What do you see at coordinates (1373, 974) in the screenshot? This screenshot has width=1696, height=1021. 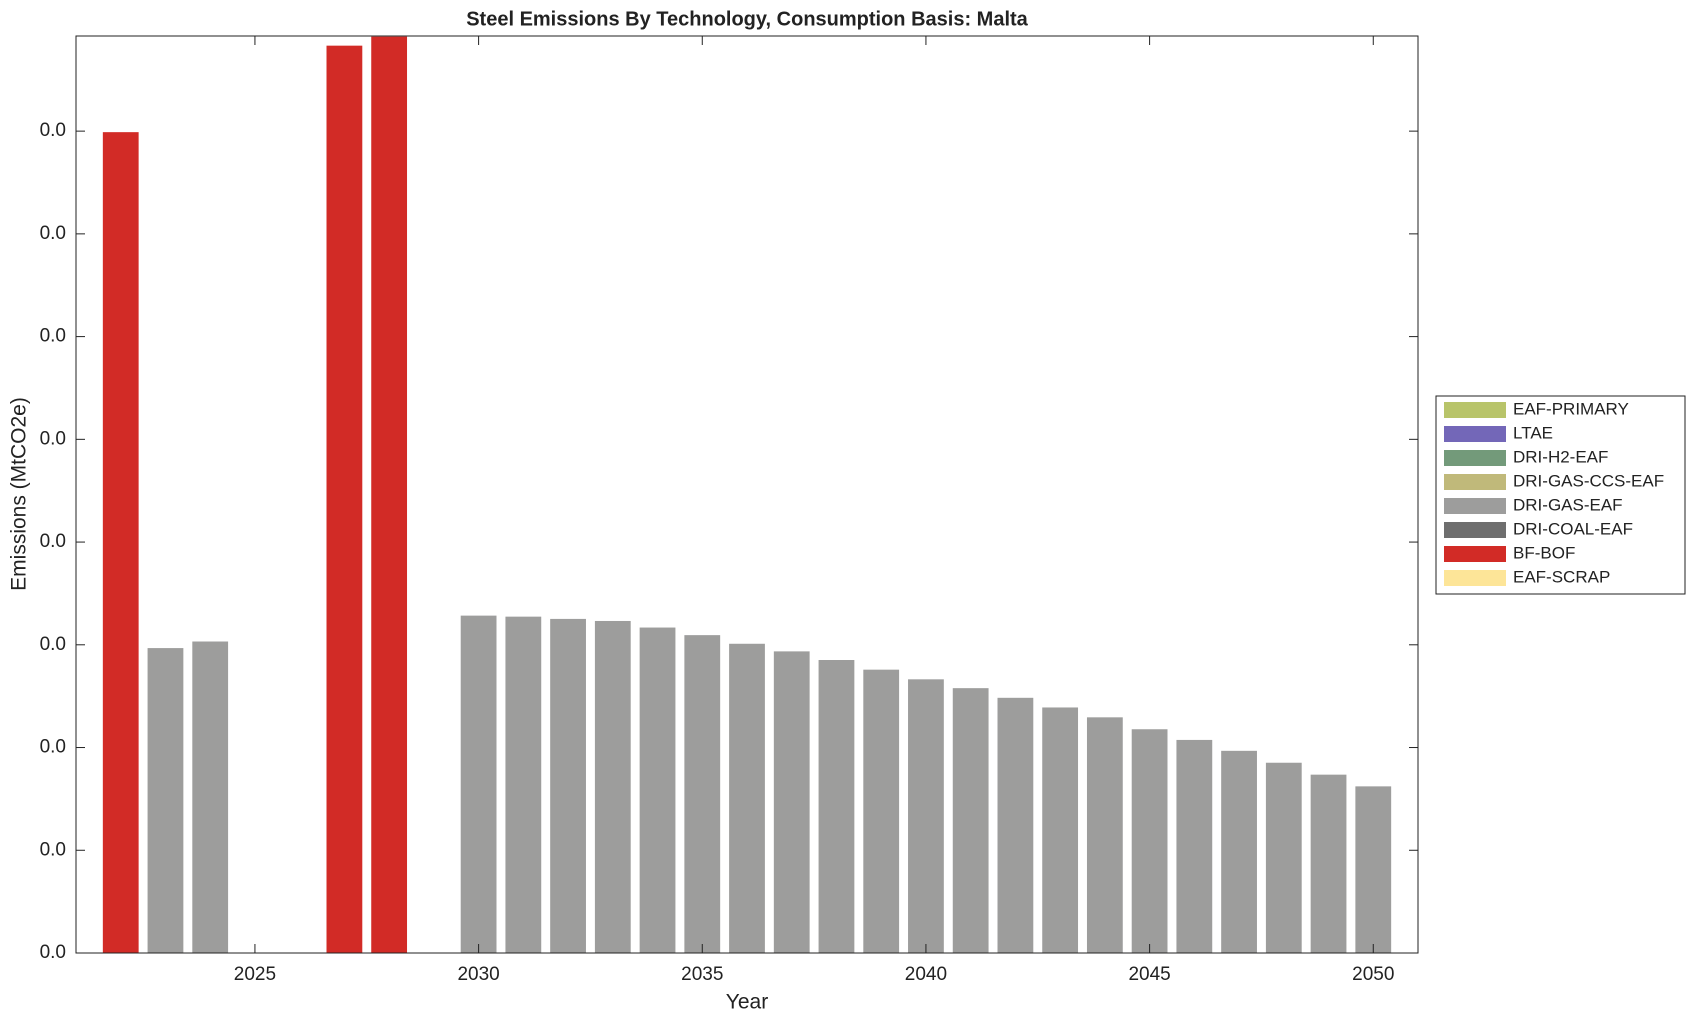 I see `x-tick-label: 2050` at bounding box center [1373, 974].